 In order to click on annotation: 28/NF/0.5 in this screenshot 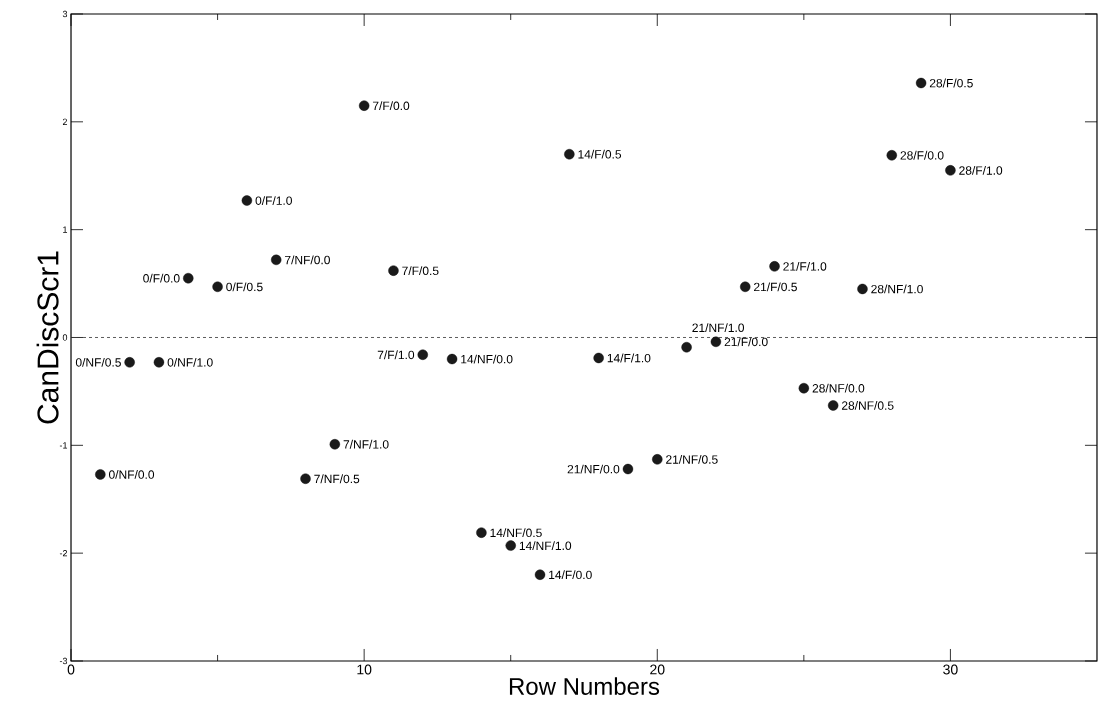, I will do `click(867, 405)`.